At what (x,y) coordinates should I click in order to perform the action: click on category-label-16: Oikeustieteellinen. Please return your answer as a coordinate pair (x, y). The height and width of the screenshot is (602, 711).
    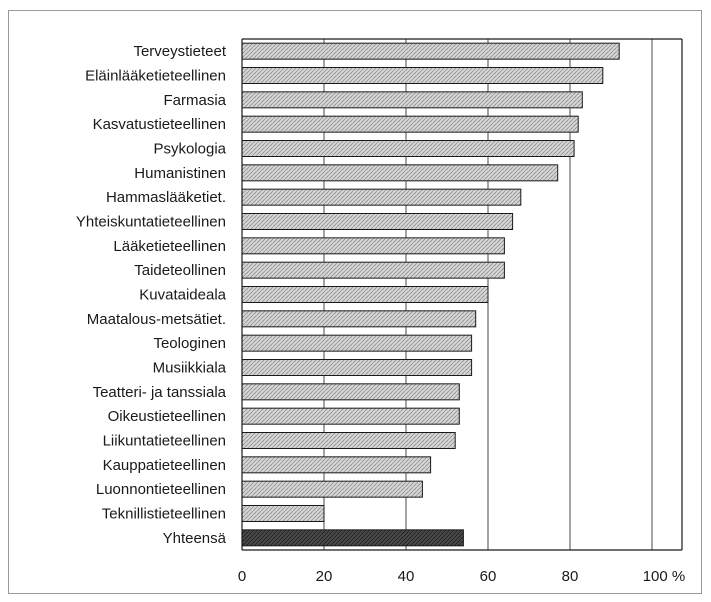
    Looking at the image, I should click on (167, 416).